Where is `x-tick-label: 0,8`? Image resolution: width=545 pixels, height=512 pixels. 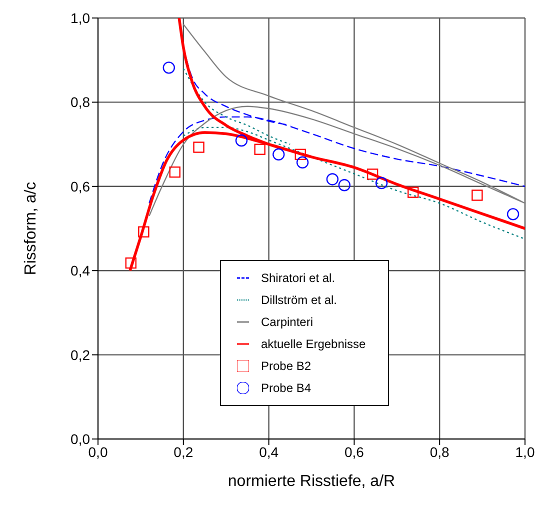 x-tick-label: 0,8 is located at coordinates (440, 452).